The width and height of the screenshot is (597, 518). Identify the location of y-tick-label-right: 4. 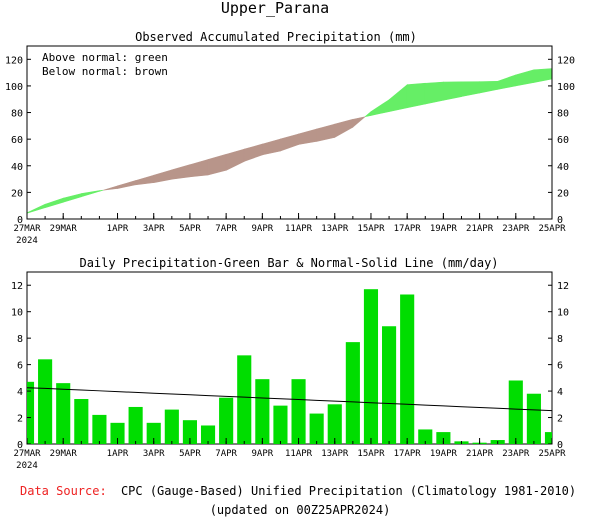
(560, 392).